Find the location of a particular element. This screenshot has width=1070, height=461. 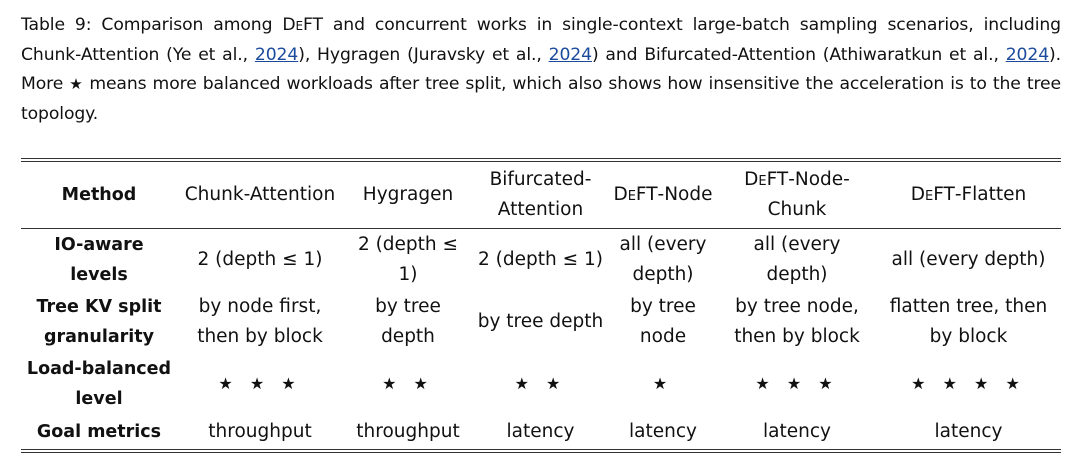

caption-part2: ), Hygragen (Juravsky et al., is located at coordinates (423, 54).